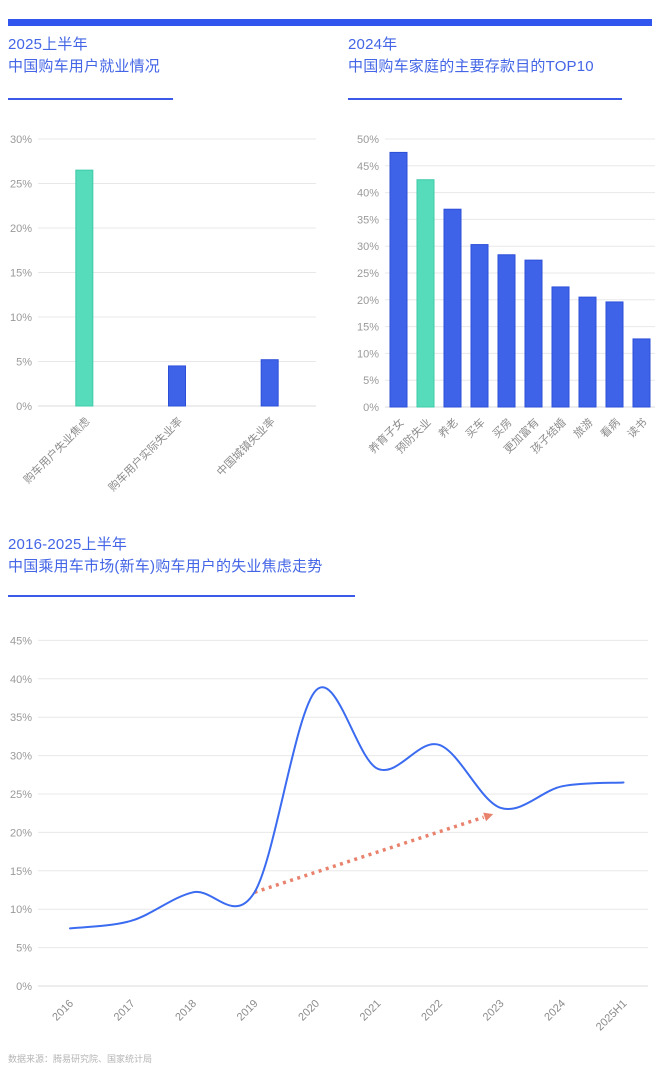 This screenshot has width=660, height=1090. I want to click on employment-title-line2: 中国购车用户就业情况, so click(84, 66).